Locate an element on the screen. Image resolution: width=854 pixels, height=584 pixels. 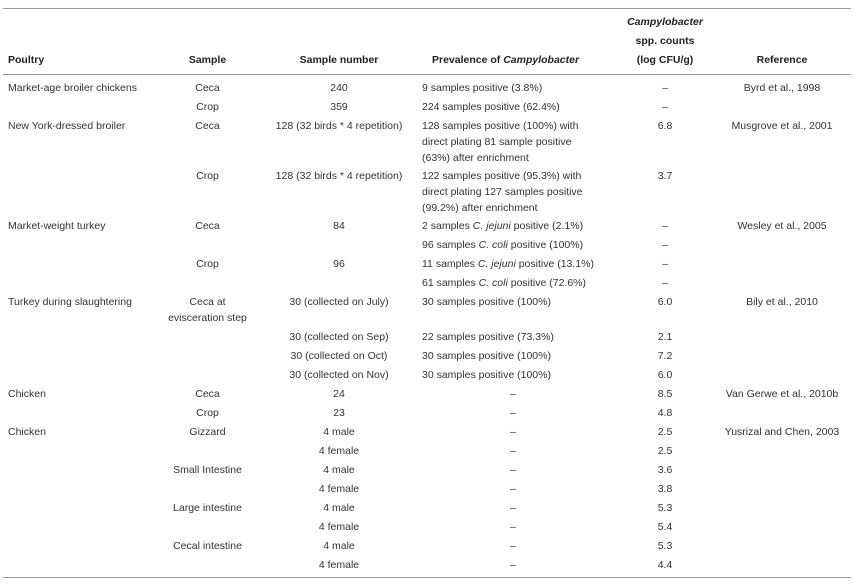
table-cell-prevalence: (63%) after enrichment is located at coordinates (475, 158).